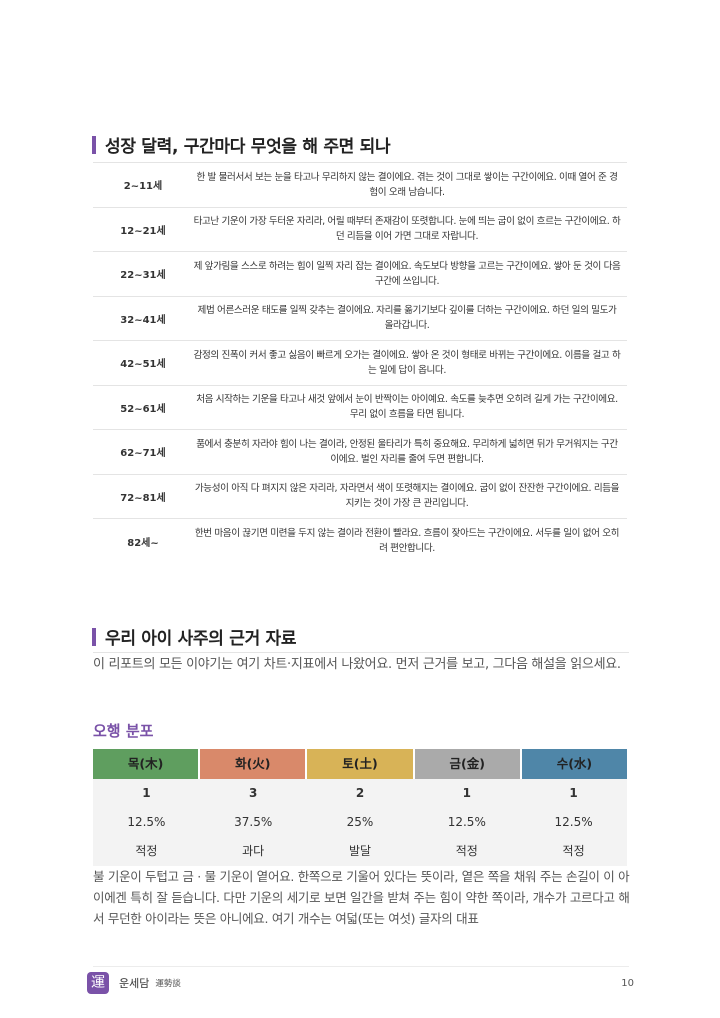 The width and height of the screenshot is (720, 1018). What do you see at coordinates (361, 966) in the screenshot?
I see `footer-divider` at bounding box center [361, 966].